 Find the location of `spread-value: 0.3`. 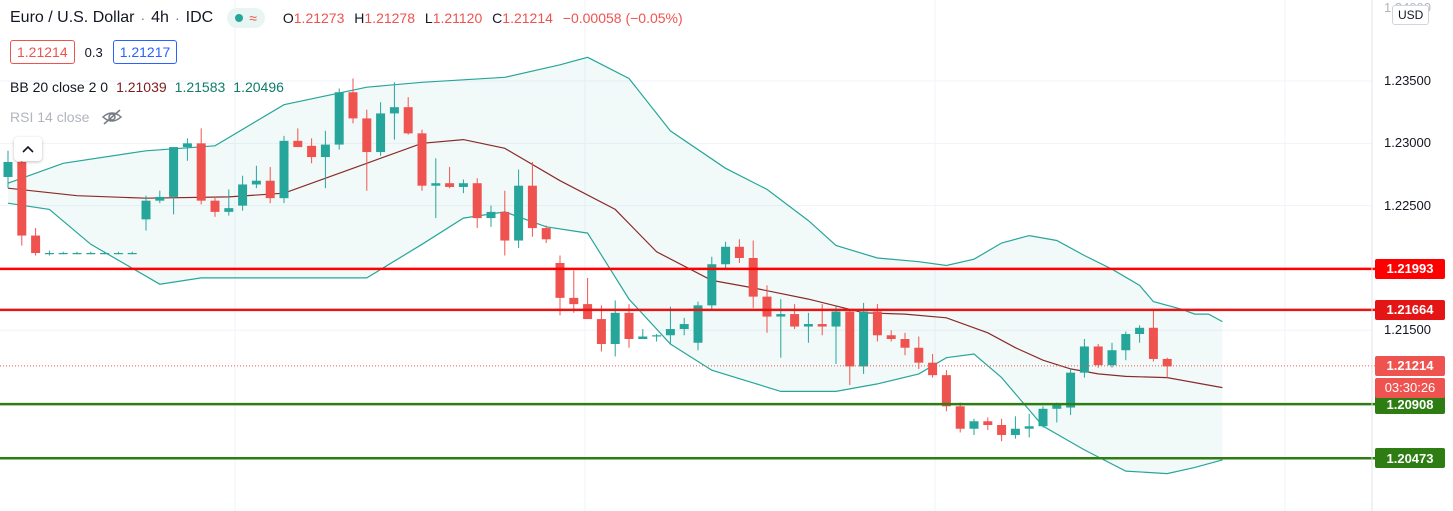

spread-value: 0.3 is located at coordinates (93, 52).